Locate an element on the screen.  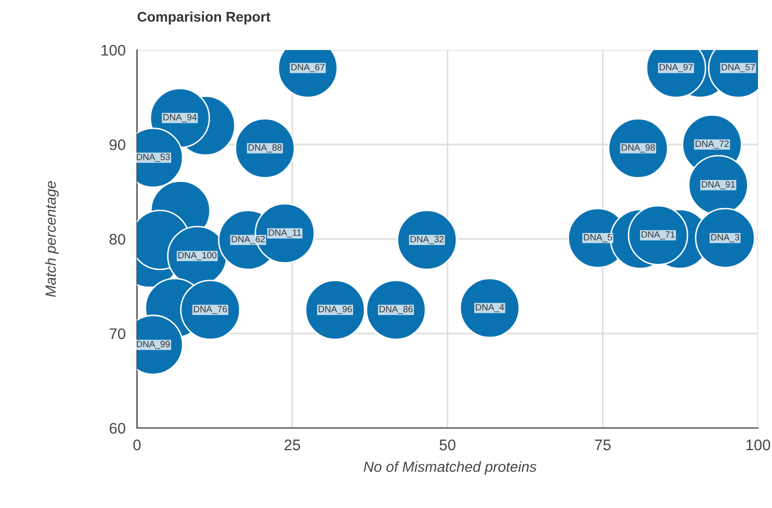
y-tick-label: 70 is located at coordinates (118, 334).